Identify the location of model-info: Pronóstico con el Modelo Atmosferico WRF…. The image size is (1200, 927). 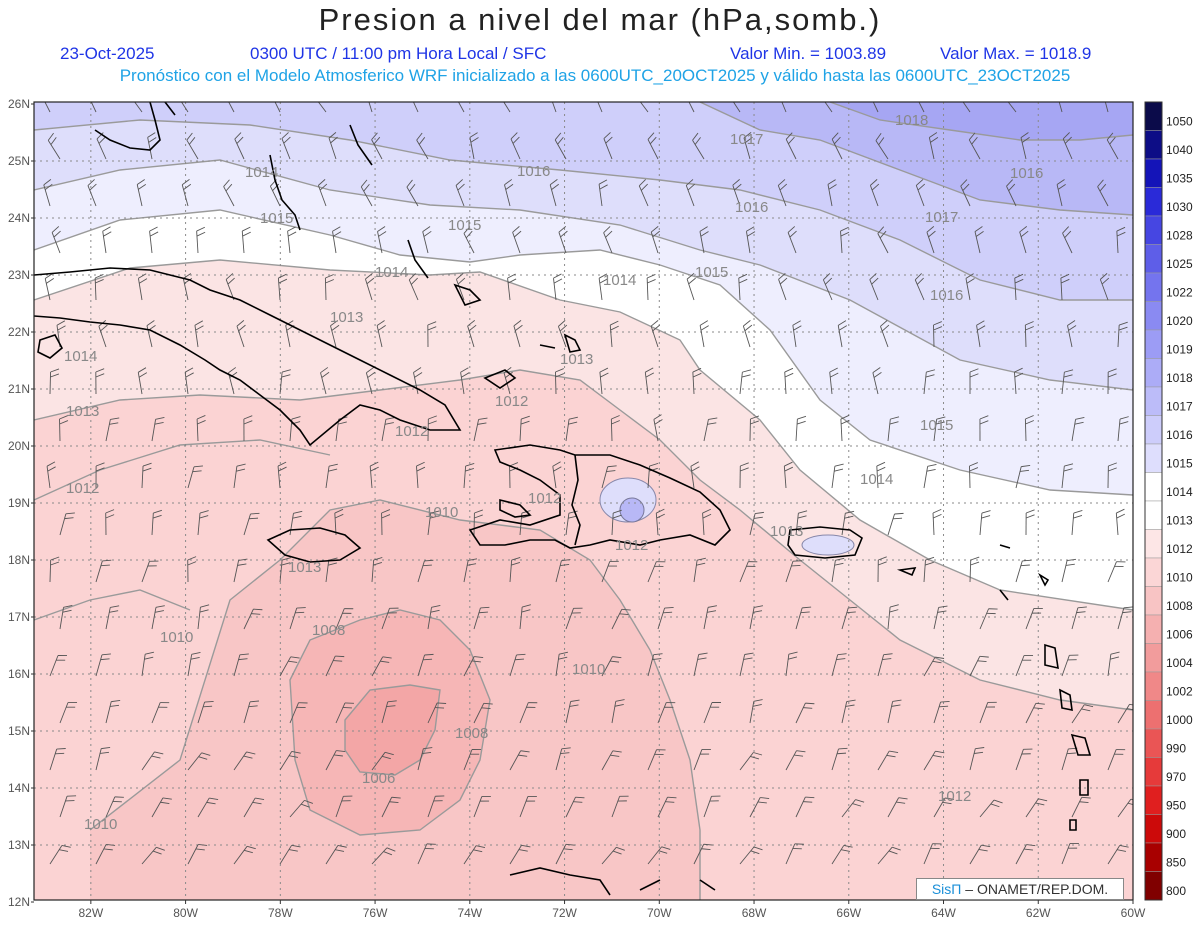
(595, 75).